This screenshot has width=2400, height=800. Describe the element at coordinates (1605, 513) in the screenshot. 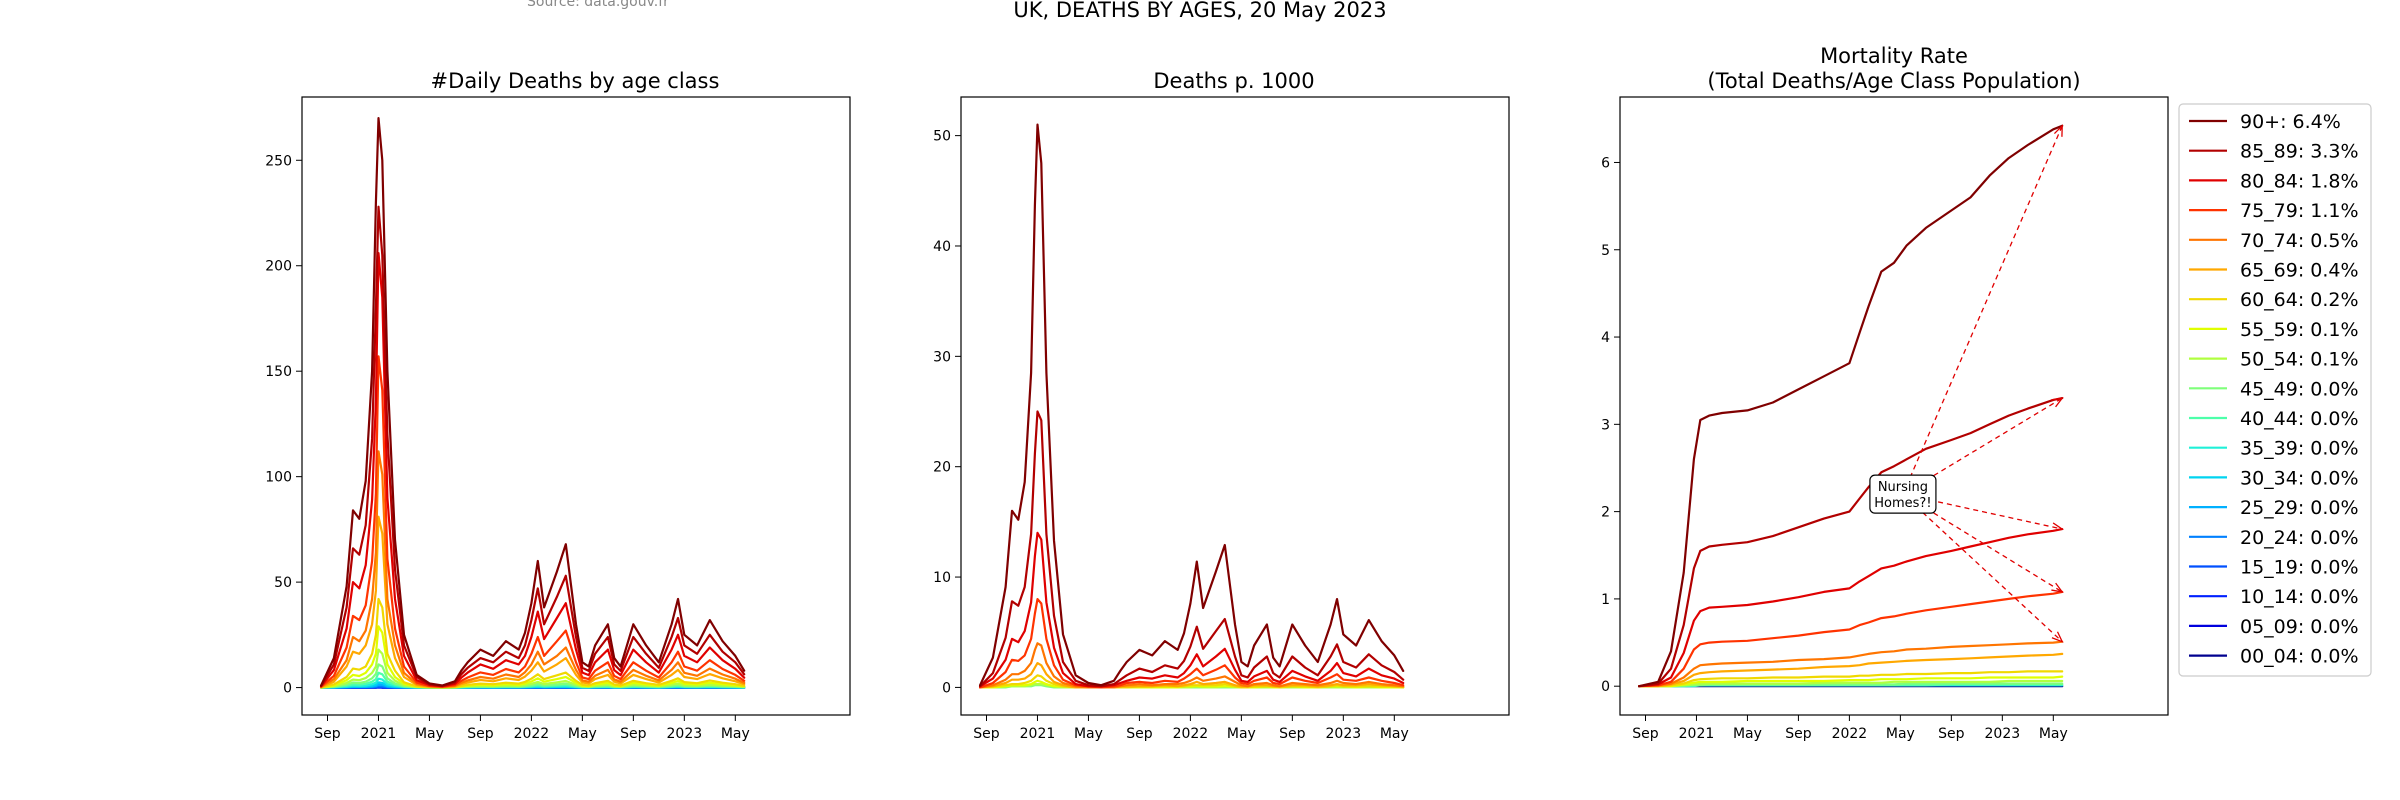

I see `y-tick-label: 2` at that location.